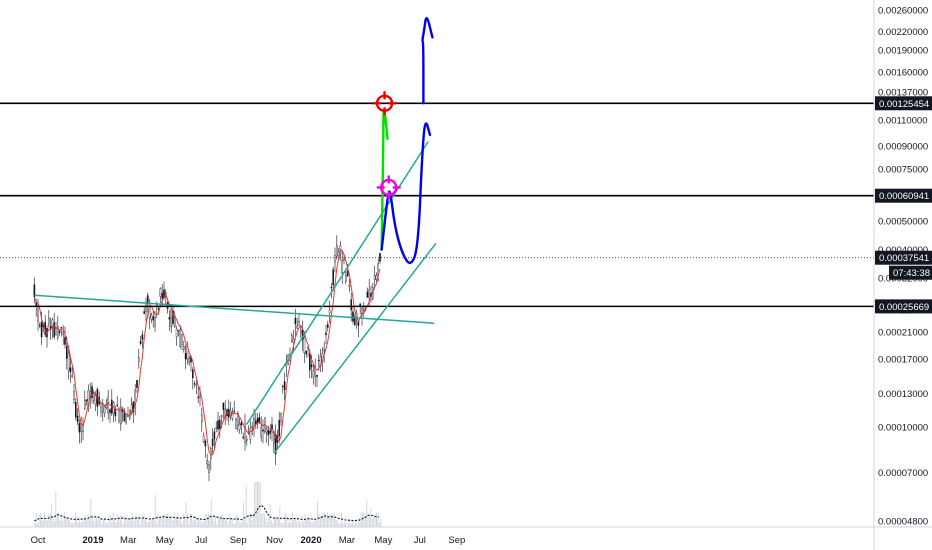 The width and height of the screenshot is (932, 550). I want to click on y-tick-label: 0.00050000, so click(903, 222).